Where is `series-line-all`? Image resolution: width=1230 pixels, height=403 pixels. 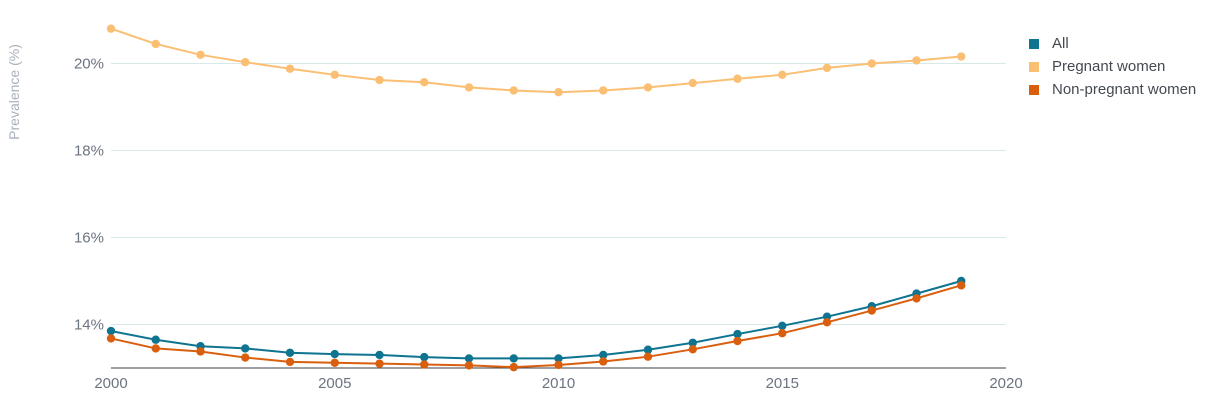 series-line-all is located at coordinates (536, 320).